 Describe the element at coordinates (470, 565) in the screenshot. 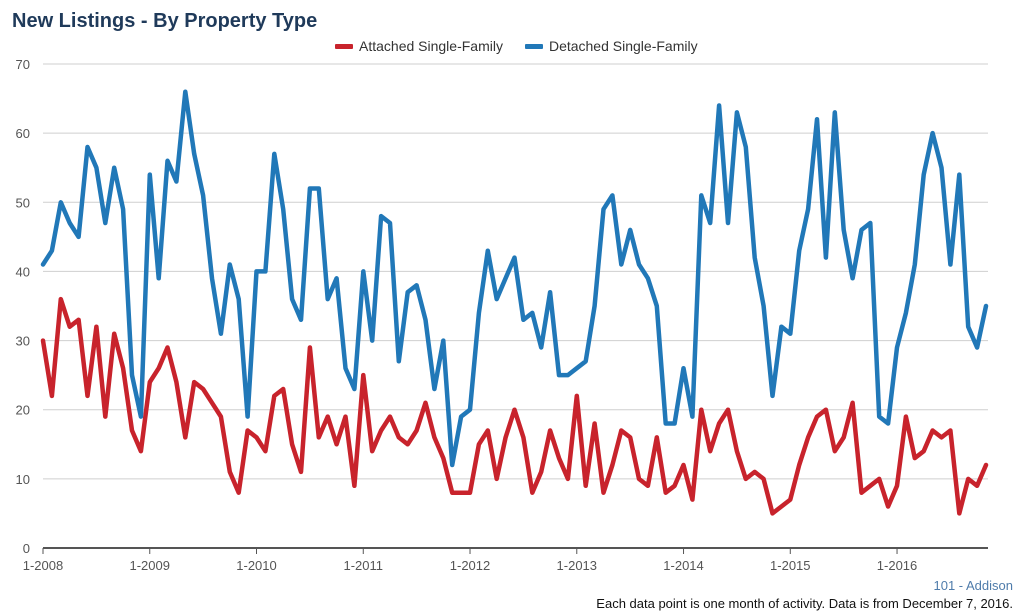

I see `x-tick-label: 1-2012` at that location.